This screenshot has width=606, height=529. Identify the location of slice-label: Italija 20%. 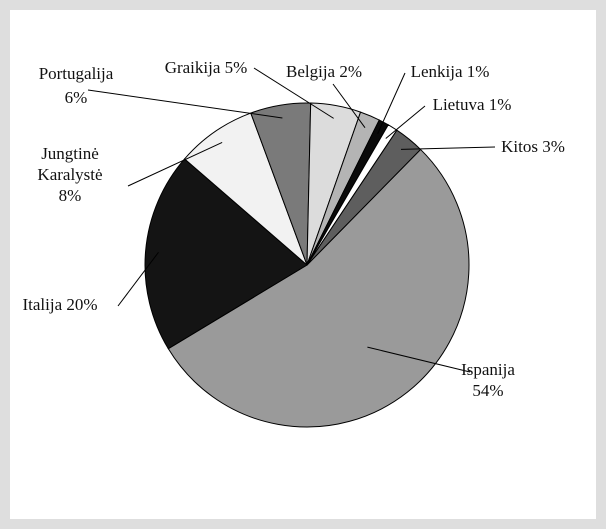
(59, 304).